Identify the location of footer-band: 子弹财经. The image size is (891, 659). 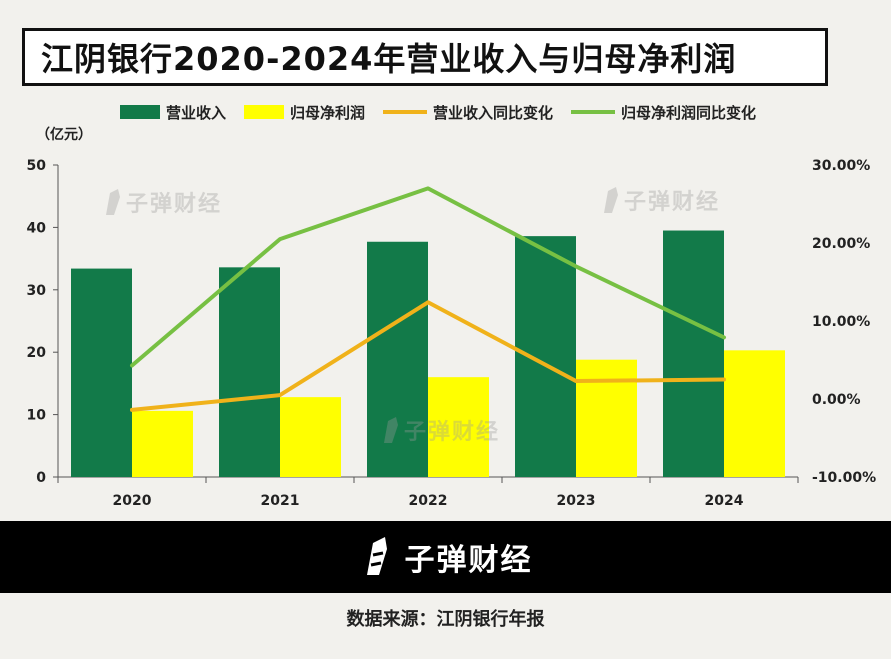
(445, 557).